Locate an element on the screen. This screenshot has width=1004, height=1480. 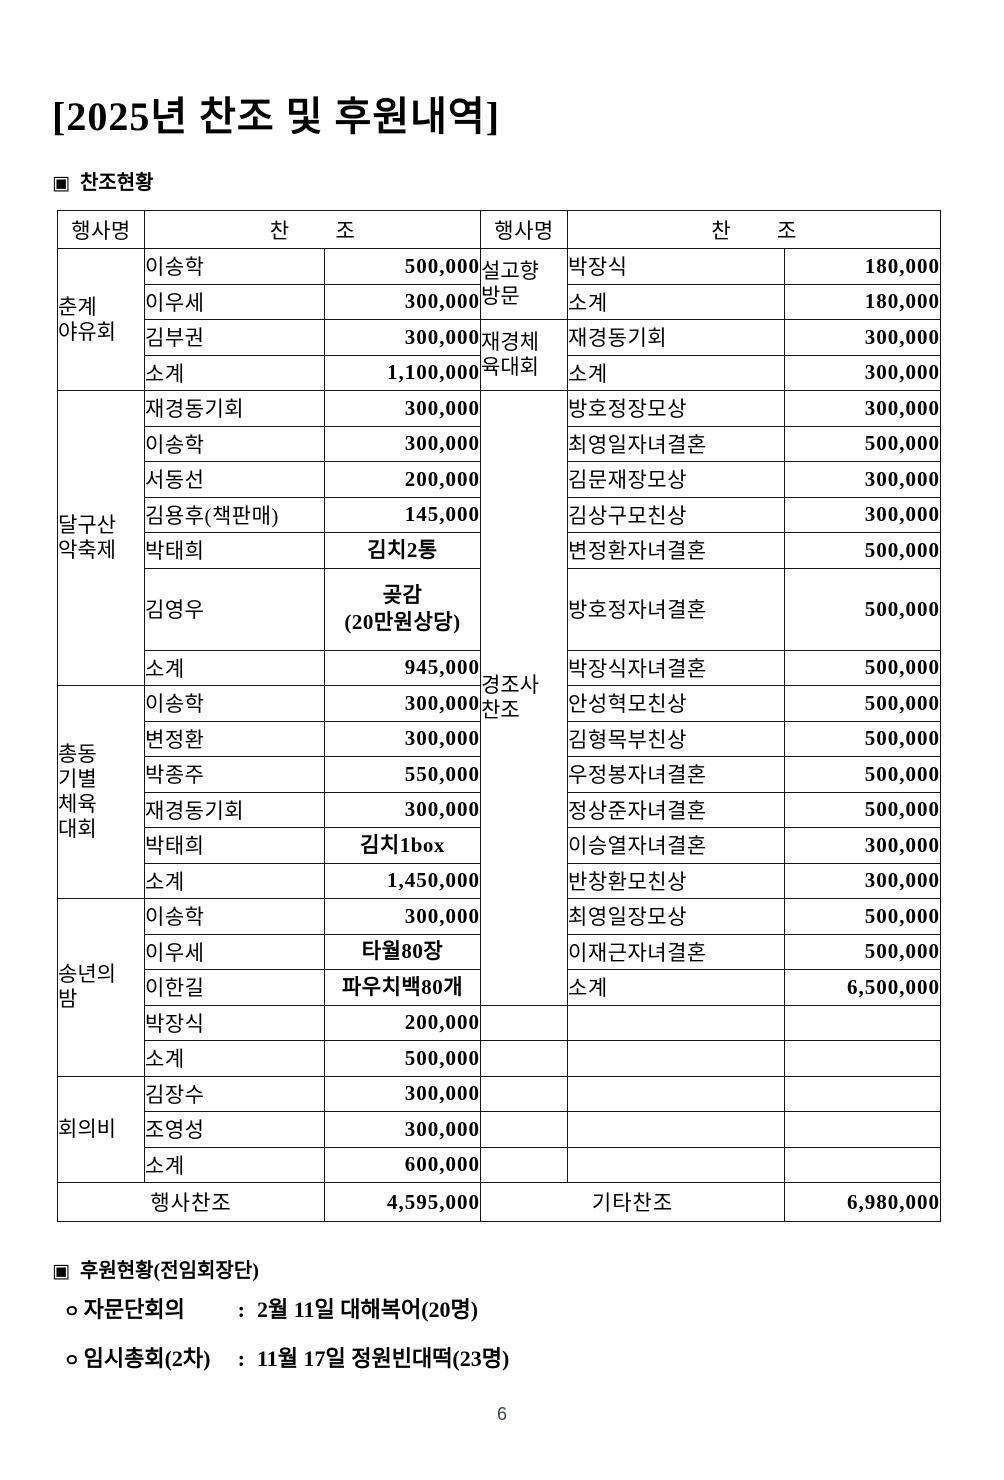
support-line-detail: 2월 11일 대해복어(20명) is located at coordinates (367, 1309).